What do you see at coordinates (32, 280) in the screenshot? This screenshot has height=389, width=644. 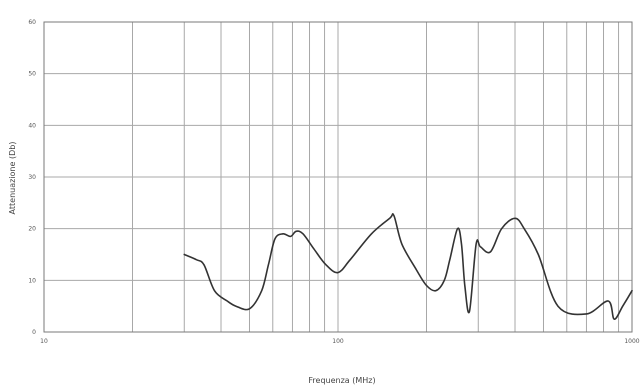 I see `y-tick-label: 10` at bounding box center [32, 280].